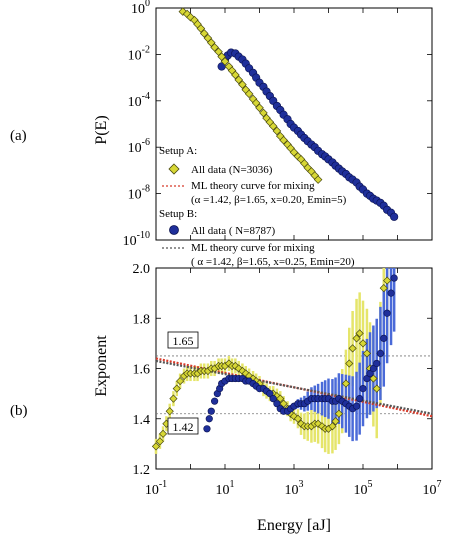  What do you see at coordinates (232, 170) in the screenshot?
I see `legend-setup-a-data: All data (N=3036)` at bounding box center [232, 170].